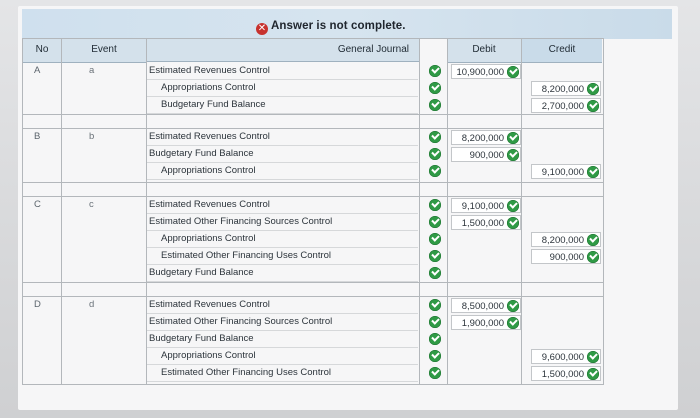 The width and height of the screenshot is (700, 418). Describe the element at coordinates (92, 70) in the screenshot. I see `row-event: a` at that location.